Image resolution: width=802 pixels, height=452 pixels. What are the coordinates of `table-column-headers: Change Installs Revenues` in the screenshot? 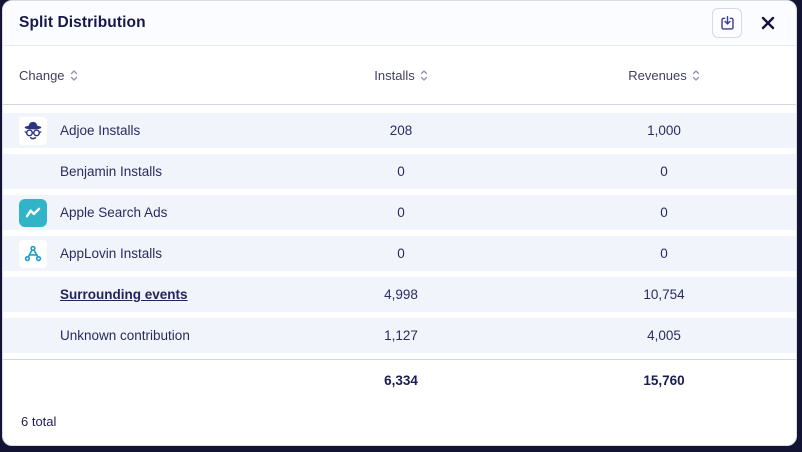 It's located at (399, 75).